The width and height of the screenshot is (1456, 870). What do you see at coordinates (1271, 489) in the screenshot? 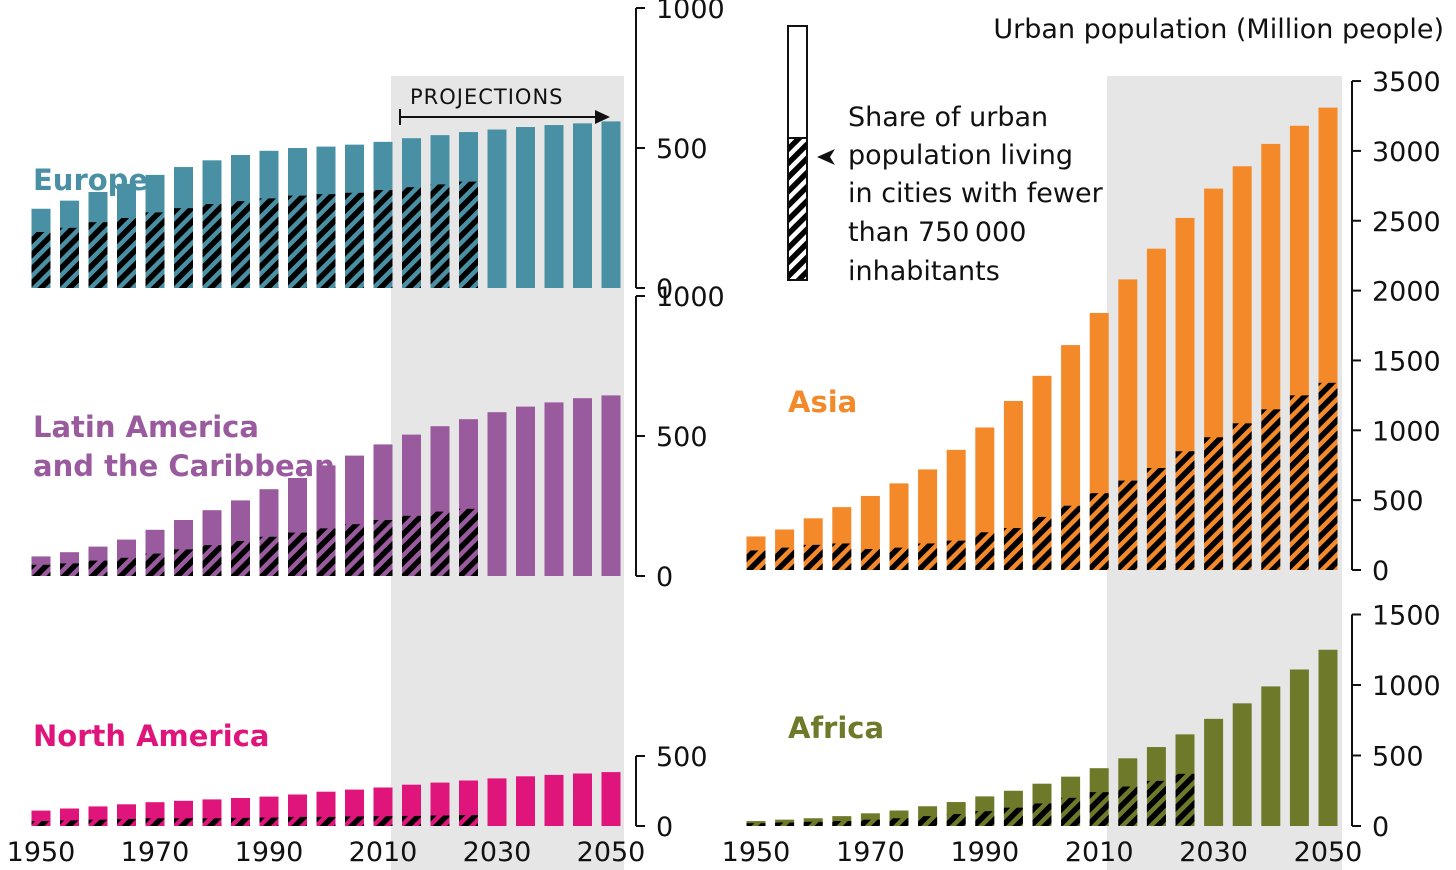
I see `hatch-asia-2040` at bounding box center [1271, 489].